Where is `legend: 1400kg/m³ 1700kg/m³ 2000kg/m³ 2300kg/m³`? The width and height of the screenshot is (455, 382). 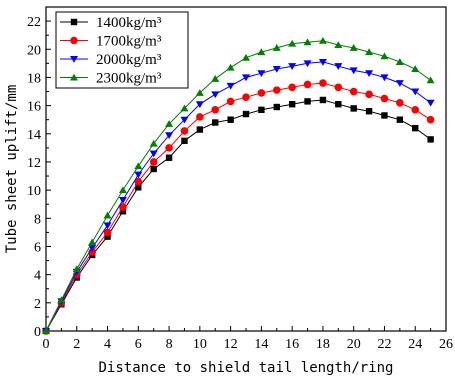
legend: 1400kg/m³ 1700kg/m³ 2000kg/m³ 2300kg/m³ is located at coordinates (122, 50).